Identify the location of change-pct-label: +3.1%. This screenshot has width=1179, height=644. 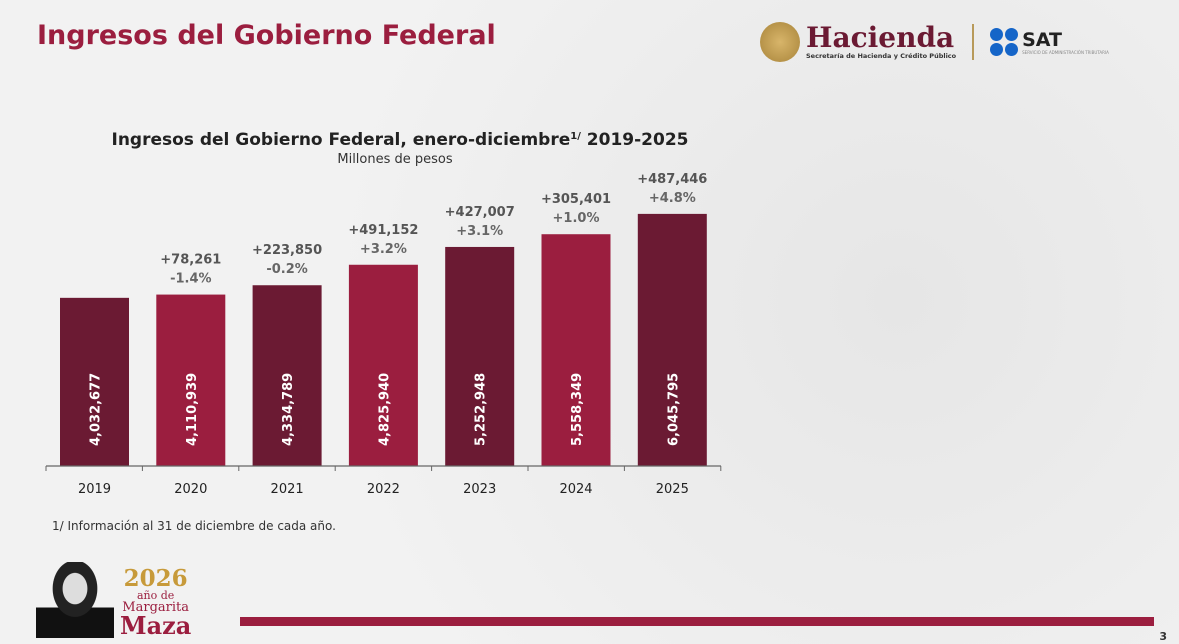
(479, 231).